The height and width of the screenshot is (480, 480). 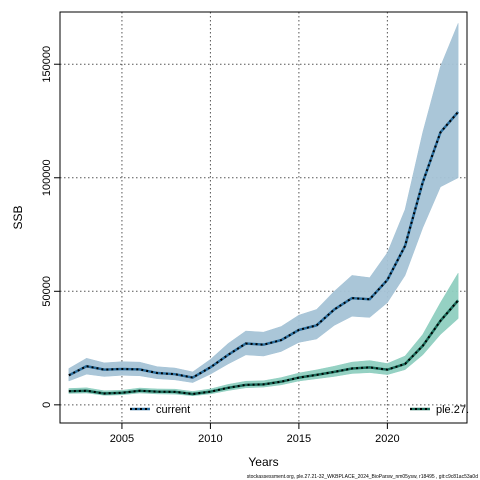 I want to click on x-axis-title: Years, so click(x=263, y=462).